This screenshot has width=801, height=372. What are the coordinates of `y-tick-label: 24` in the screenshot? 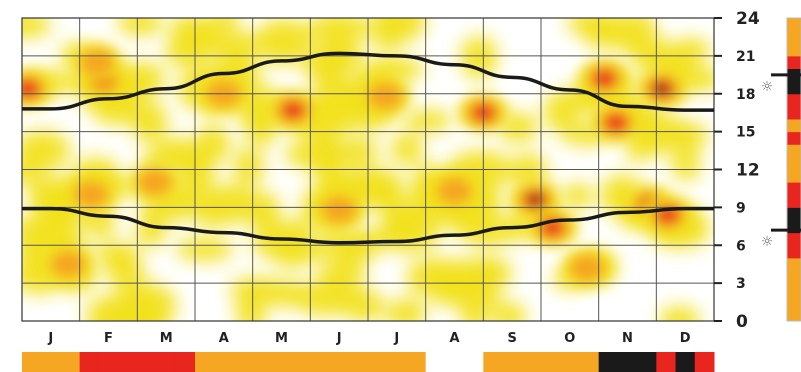 It's located at (748, 19).